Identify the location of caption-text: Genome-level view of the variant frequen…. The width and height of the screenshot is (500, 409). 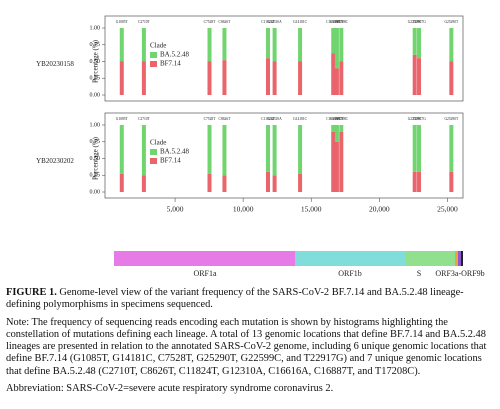
(235, 299).